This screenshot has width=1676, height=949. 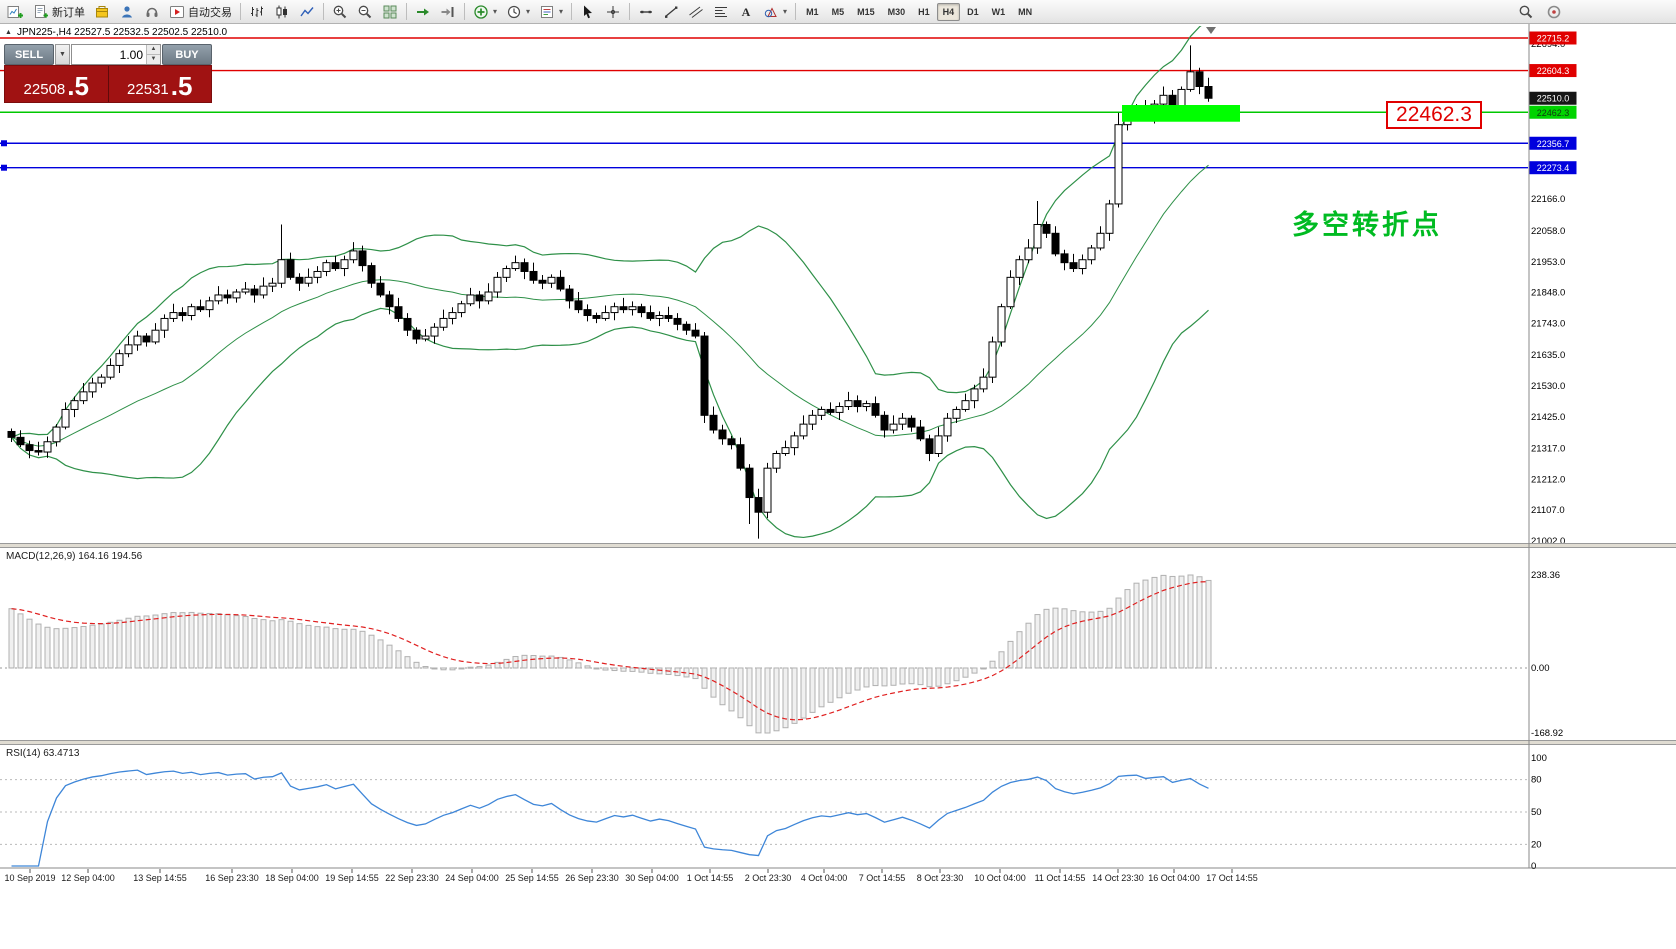 What do you see at coordinates (866, 11) in the screenshot?
I see `timeframe-m15-button: M15` at bounding box center [866, 11].